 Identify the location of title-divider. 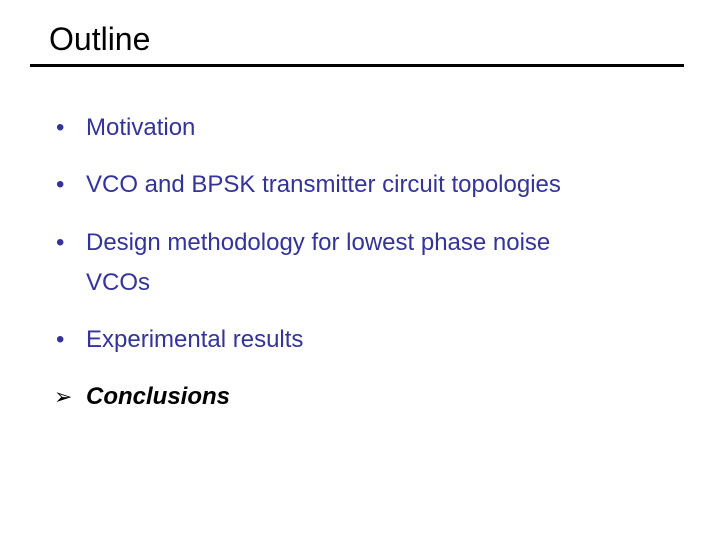
(357, 65).